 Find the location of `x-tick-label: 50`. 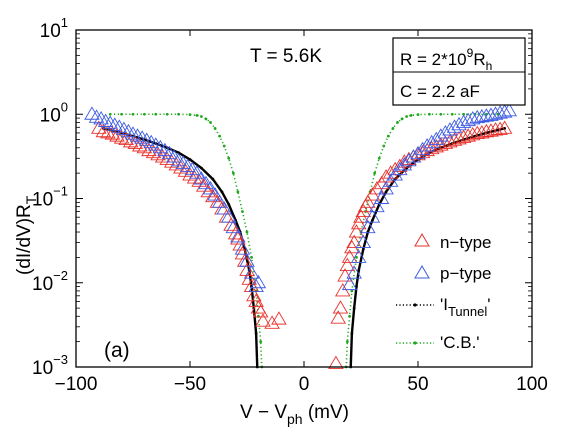

x-tick-label: 50 is located at coordinates (417, 384).